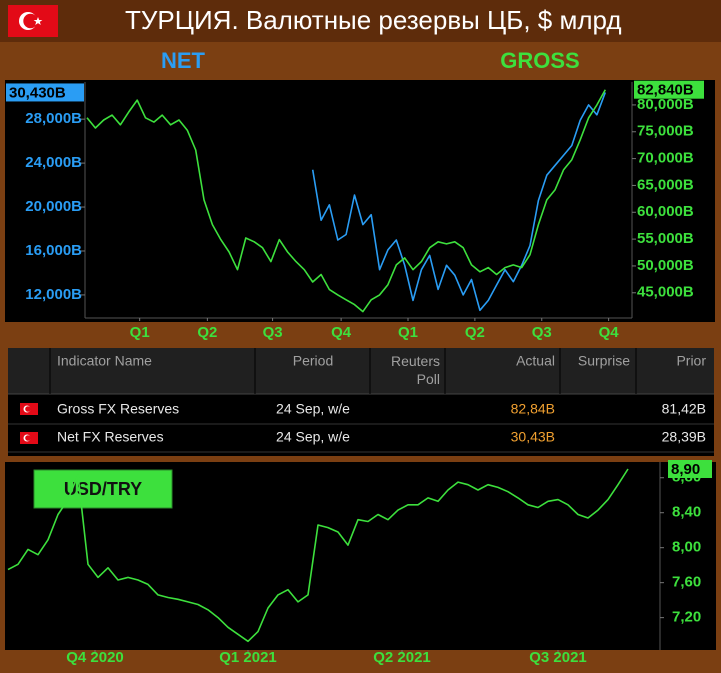 The image size is (721, 673). I want to click on y-tick-label: 24,000B, so click(53, 162).